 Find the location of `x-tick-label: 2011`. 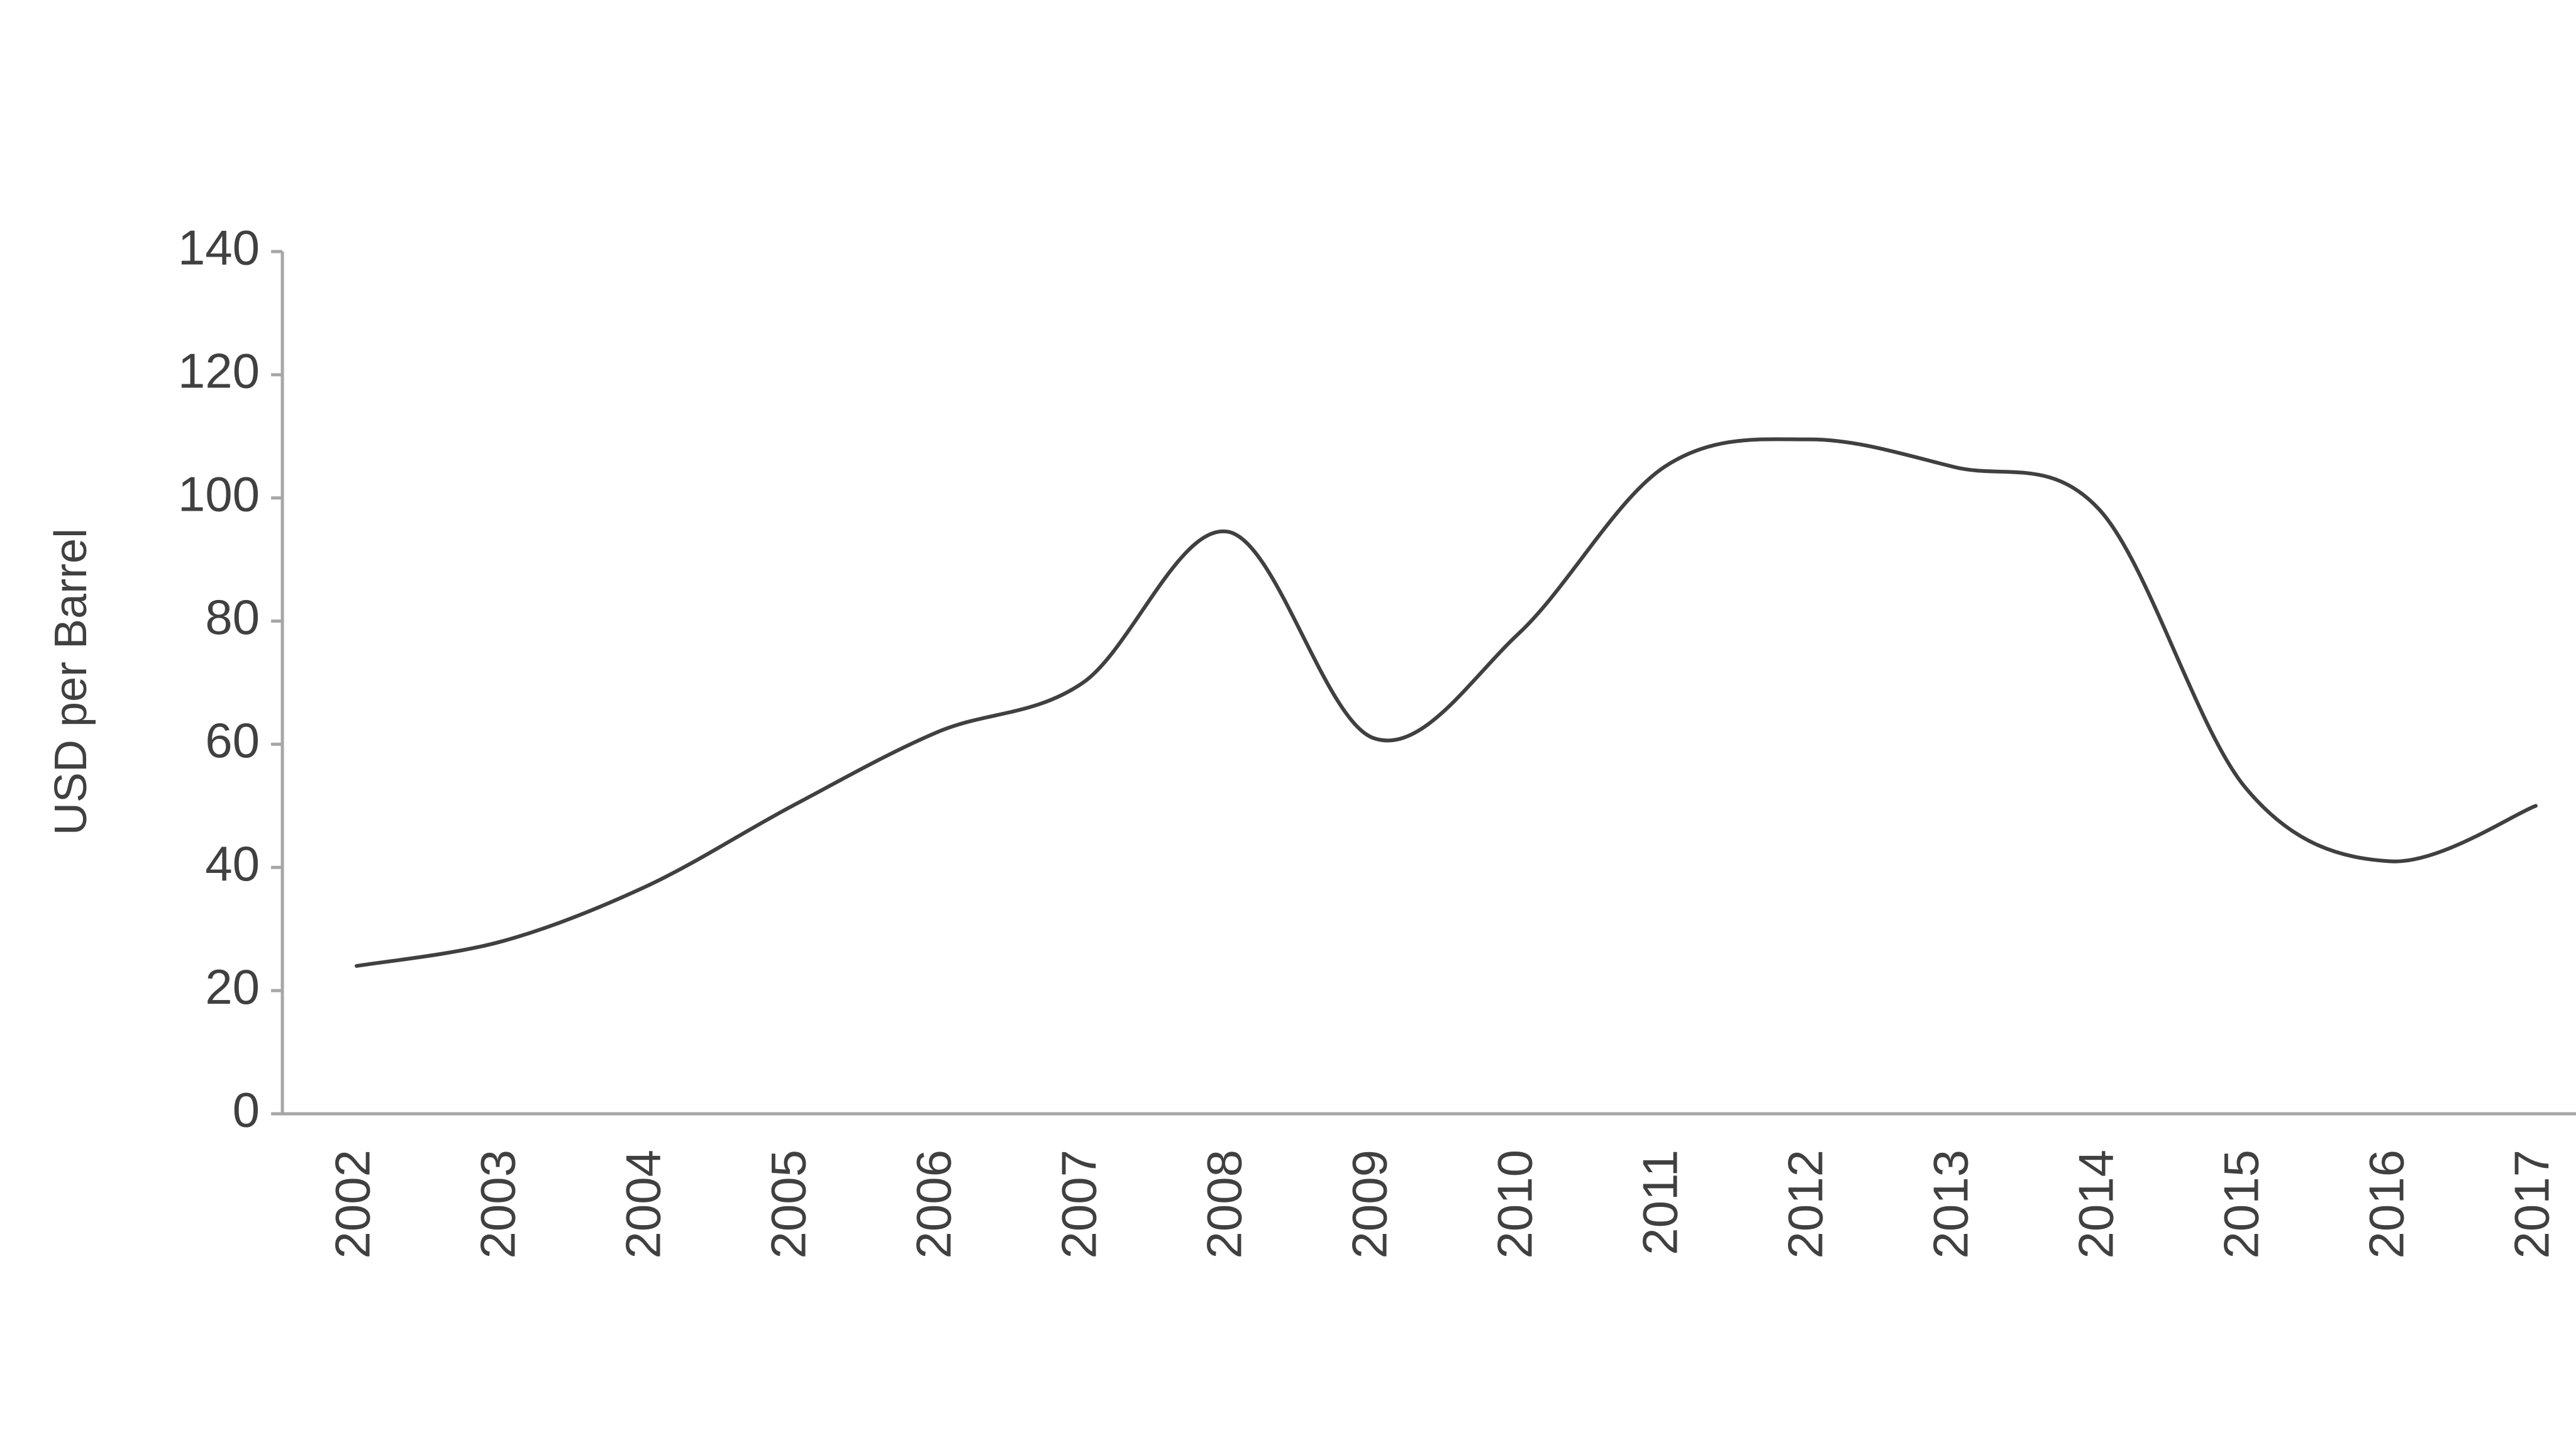

x-tick-label: 2011 is located at coordinates (1660, 1202).